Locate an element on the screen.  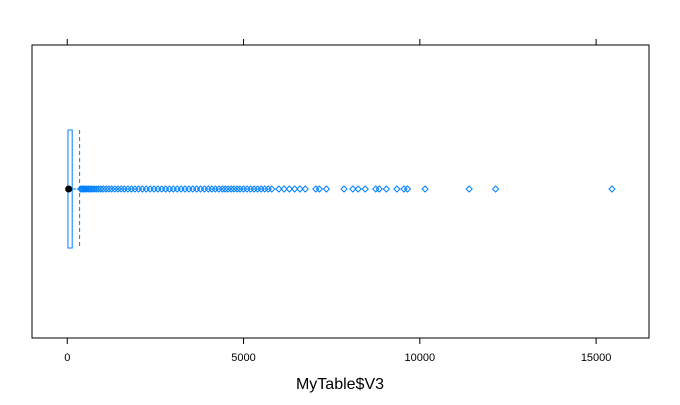
median-dot is located at coordinates (69, 189).